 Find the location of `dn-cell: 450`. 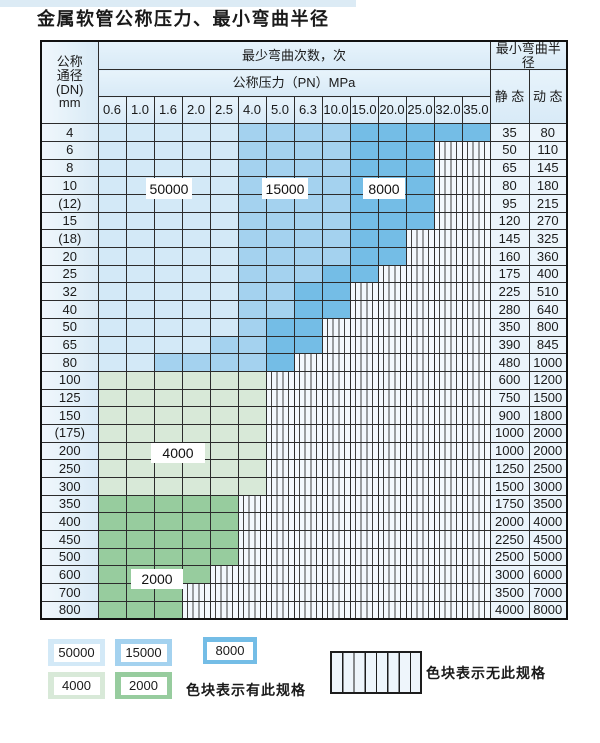

dn-cell: 450 is located at coordinates (69, 539).